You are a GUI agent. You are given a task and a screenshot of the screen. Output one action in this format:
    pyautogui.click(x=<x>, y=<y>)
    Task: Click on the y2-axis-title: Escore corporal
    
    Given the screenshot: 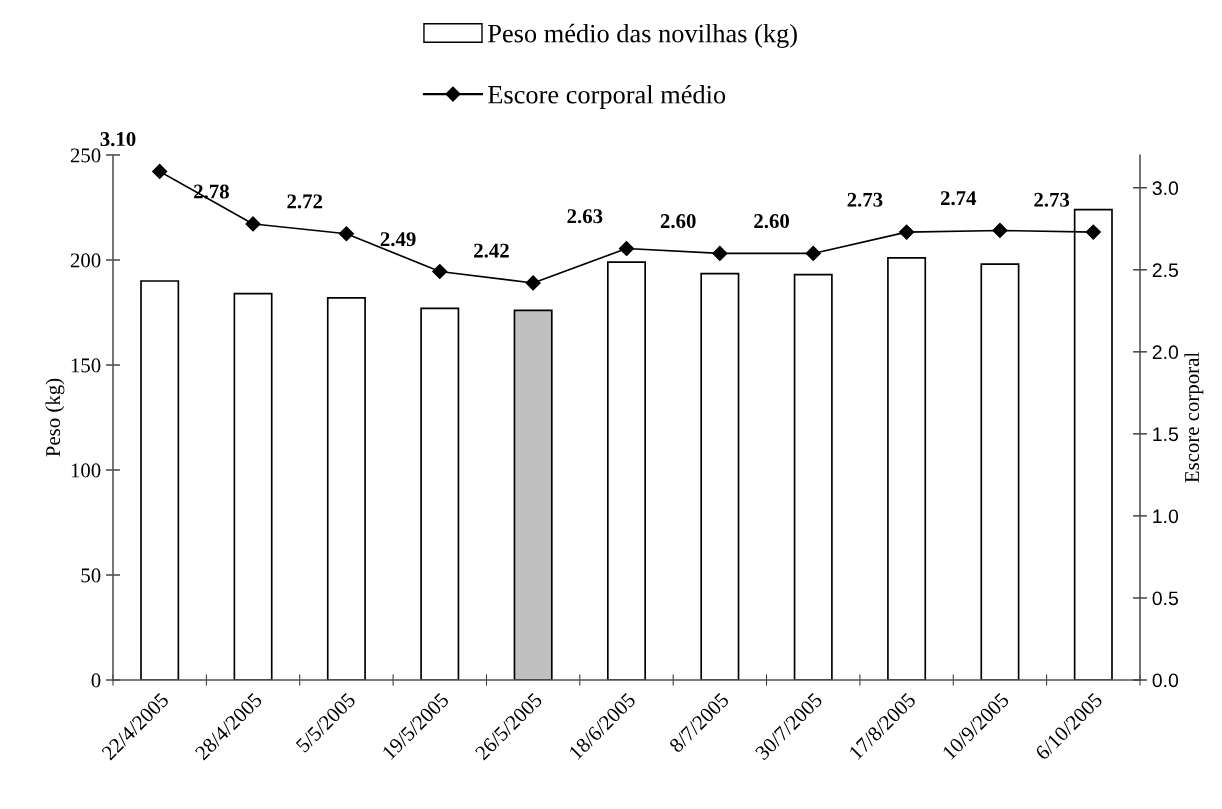 What is the action you would take?
    pyautogui.click(x=1194, y=417)
    